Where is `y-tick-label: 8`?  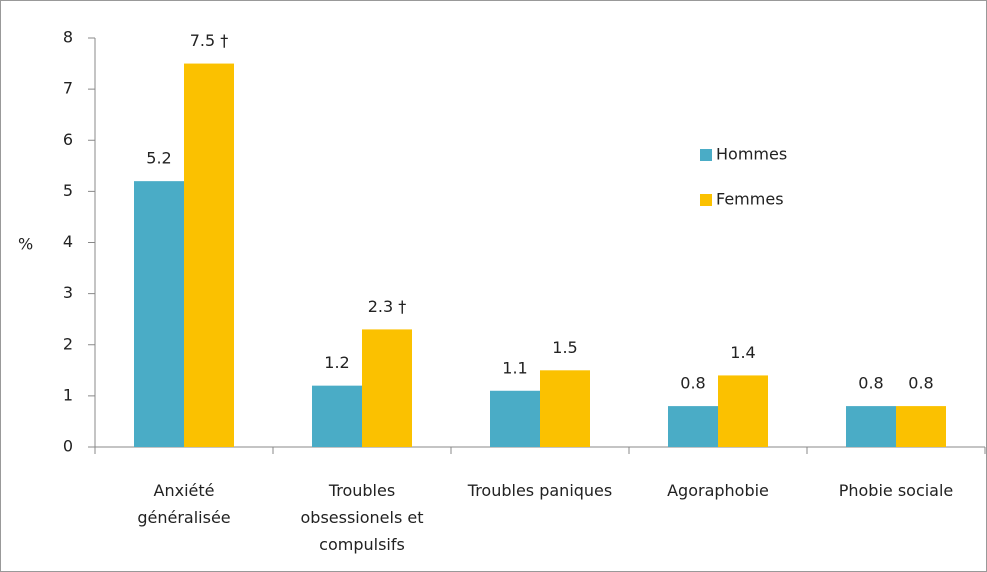 y-tick-label: 8 is located at coordinates (68, 37).